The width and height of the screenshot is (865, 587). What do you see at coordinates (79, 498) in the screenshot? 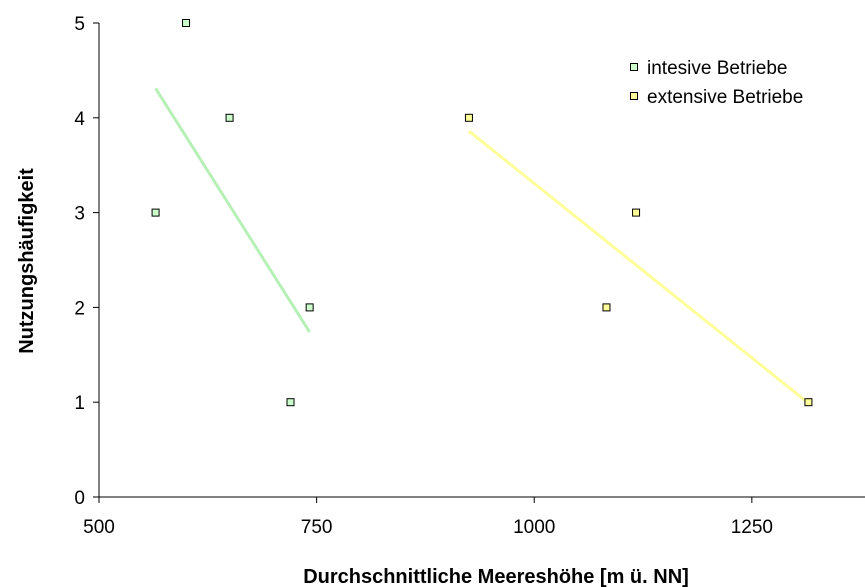
I see `y-tick-label: 0` at bounding box center [79, 498].